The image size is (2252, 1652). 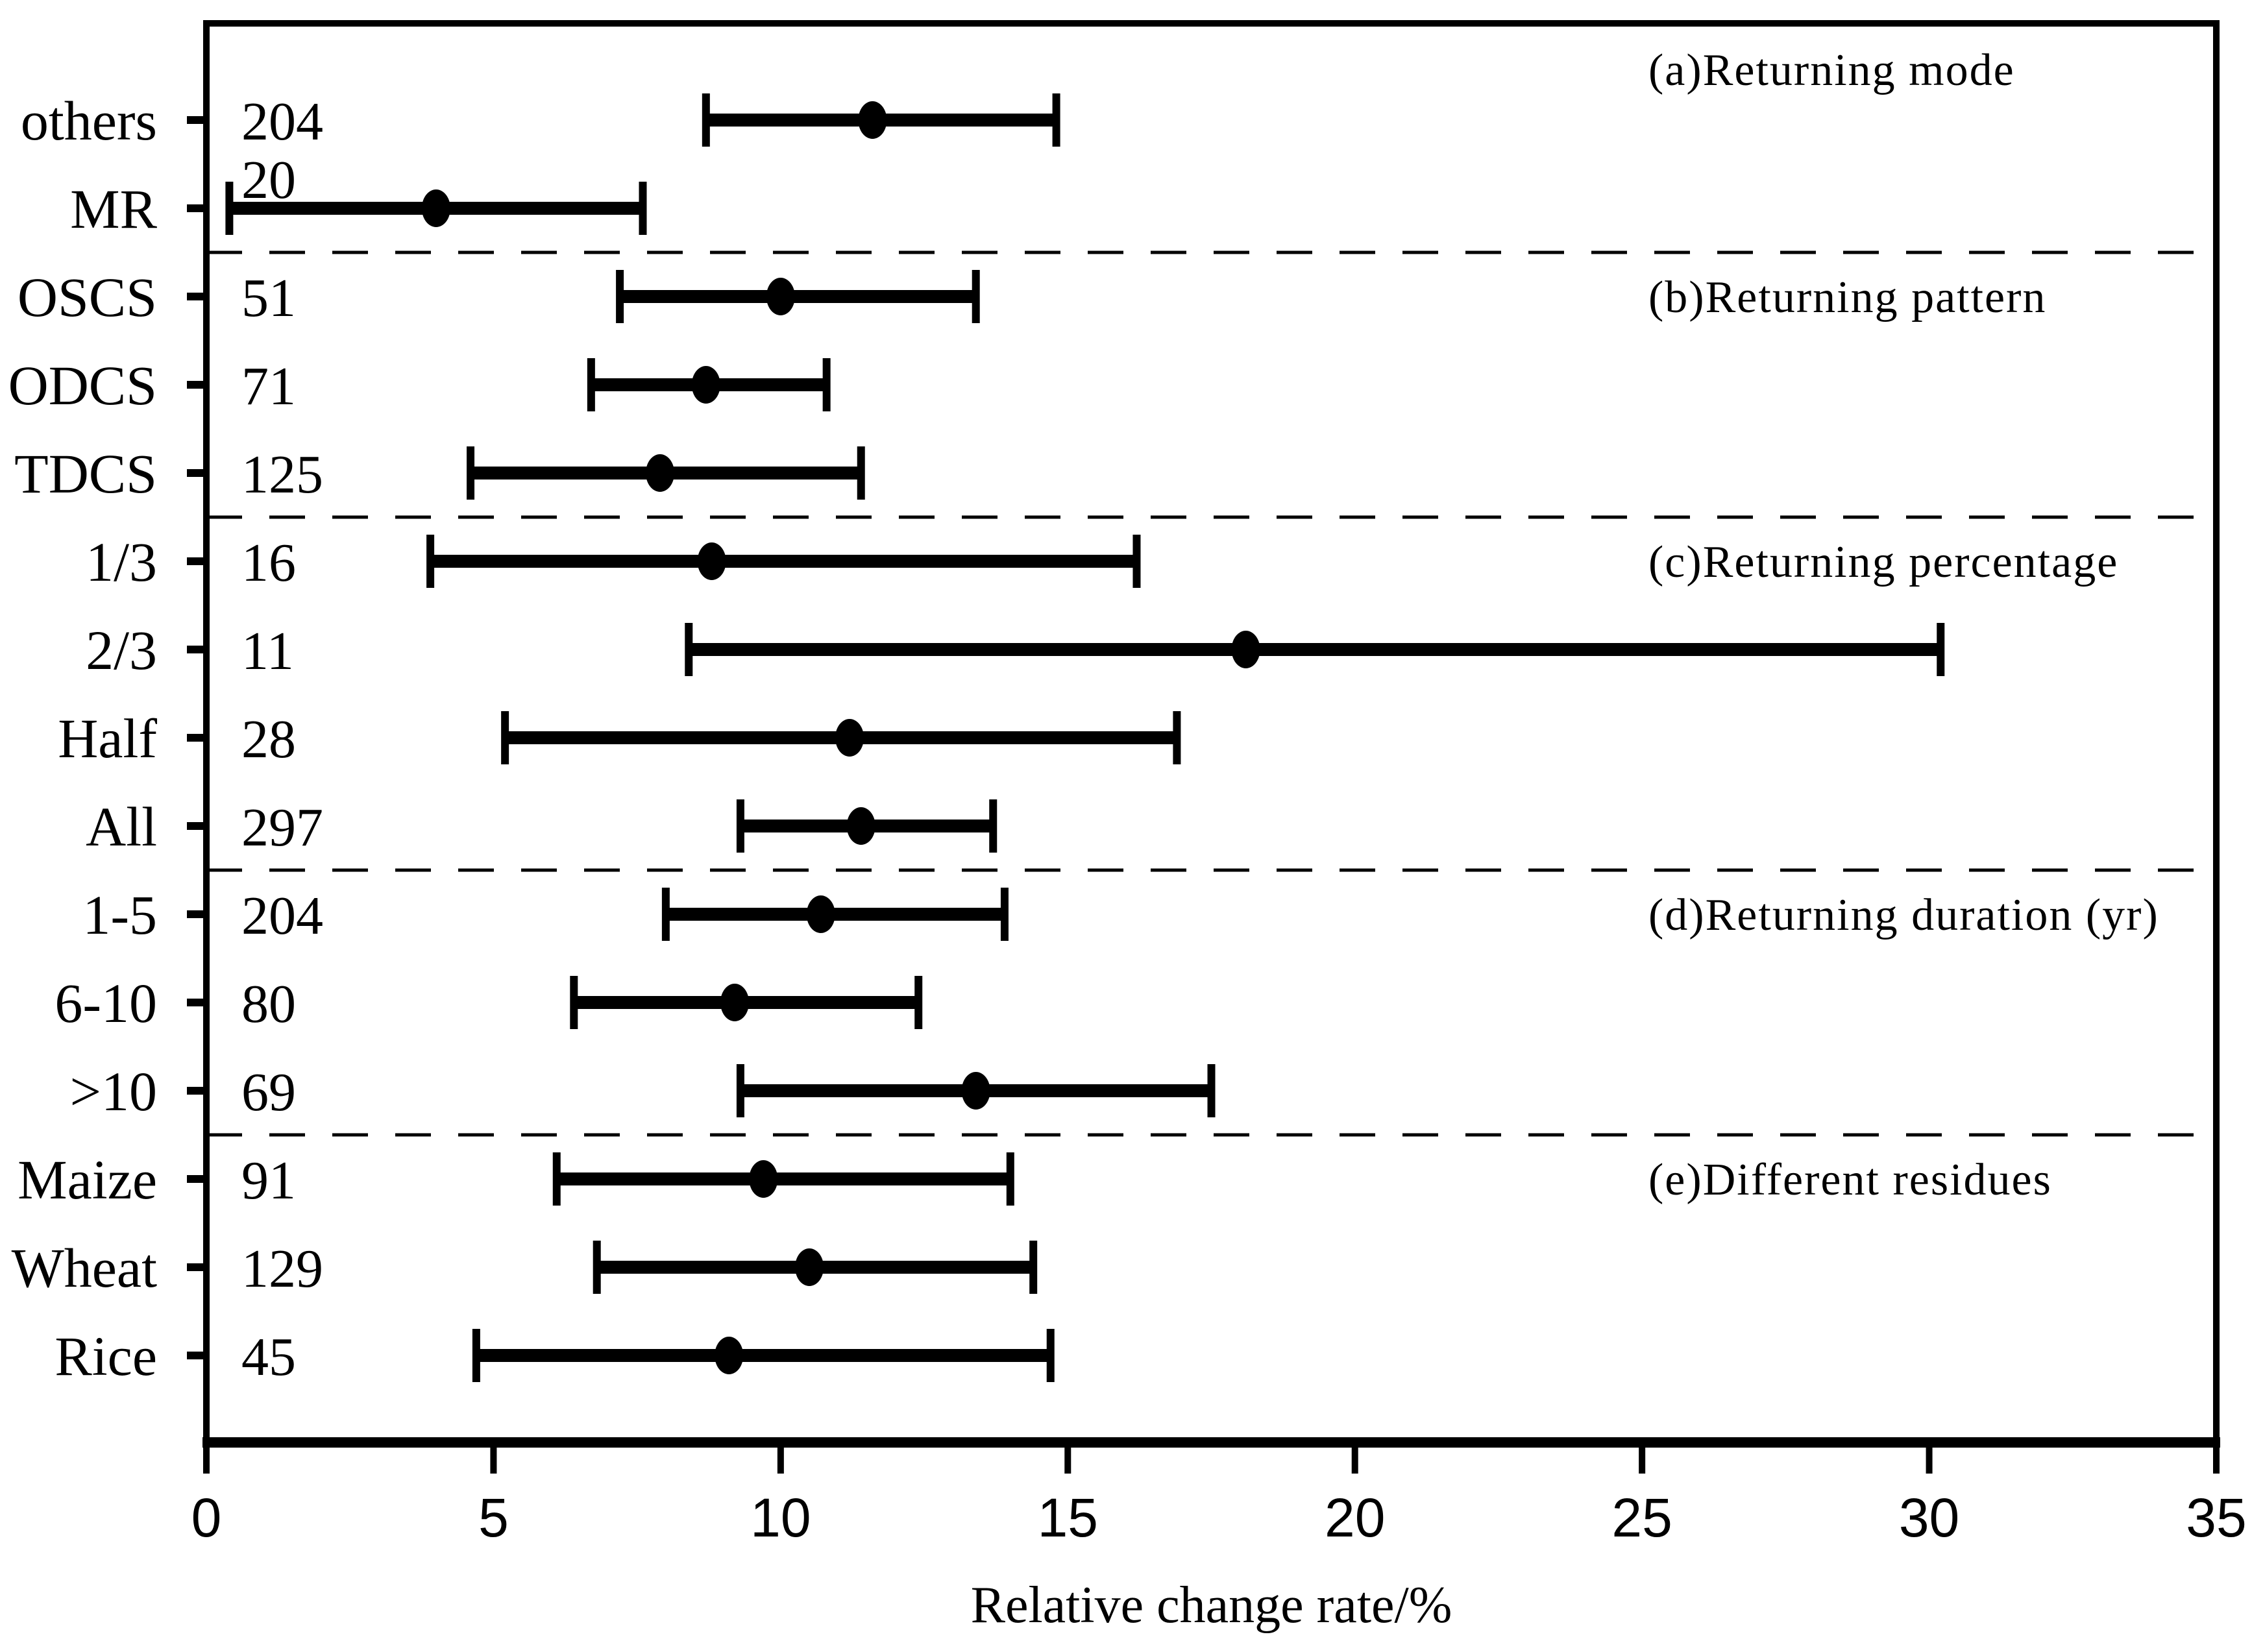 I want to click on forest-row: Maize 91, so click(x=516, y=1179).